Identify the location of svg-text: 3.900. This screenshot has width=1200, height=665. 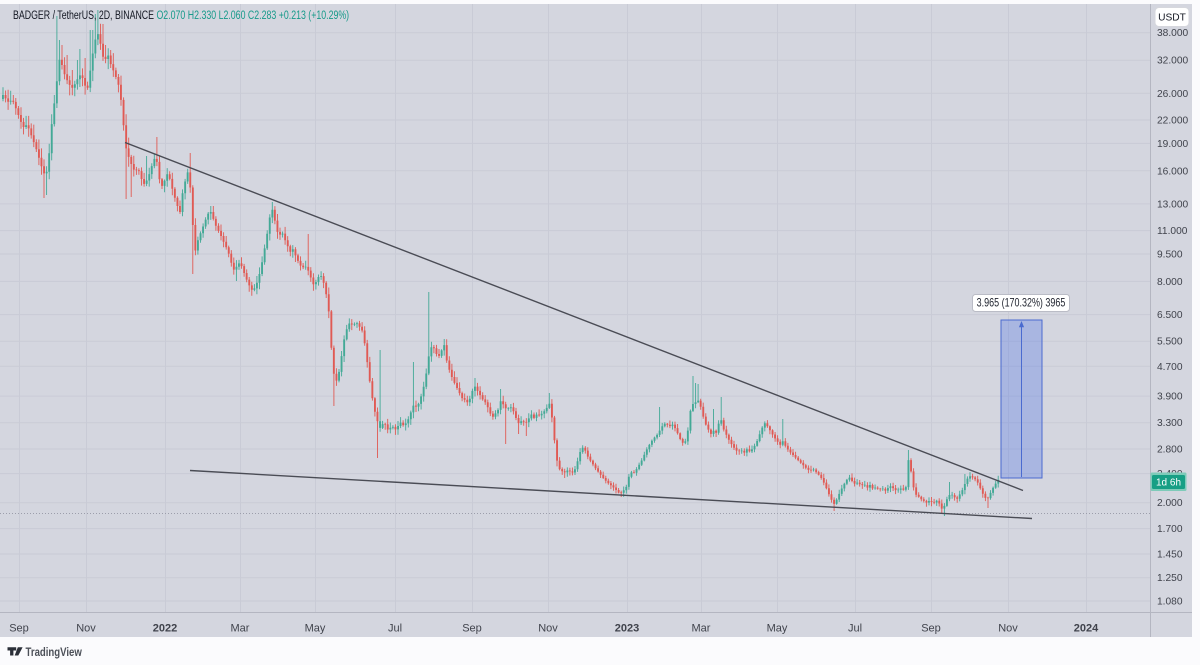
(1170, 397).